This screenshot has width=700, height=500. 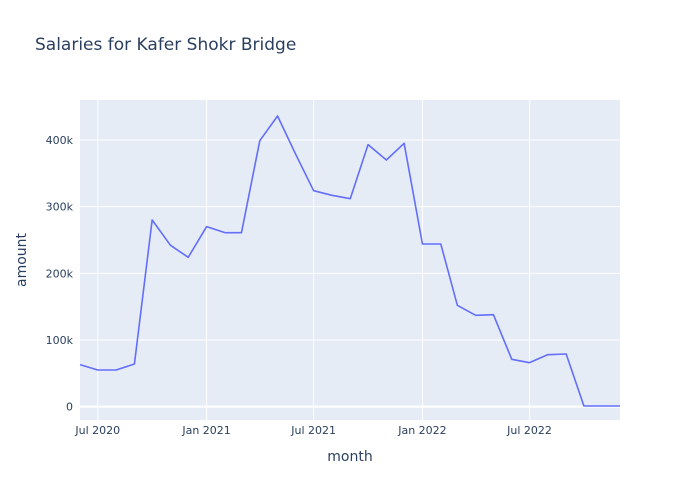 I want to click on y-tick-label: 400k, so click(x=60, y=140).